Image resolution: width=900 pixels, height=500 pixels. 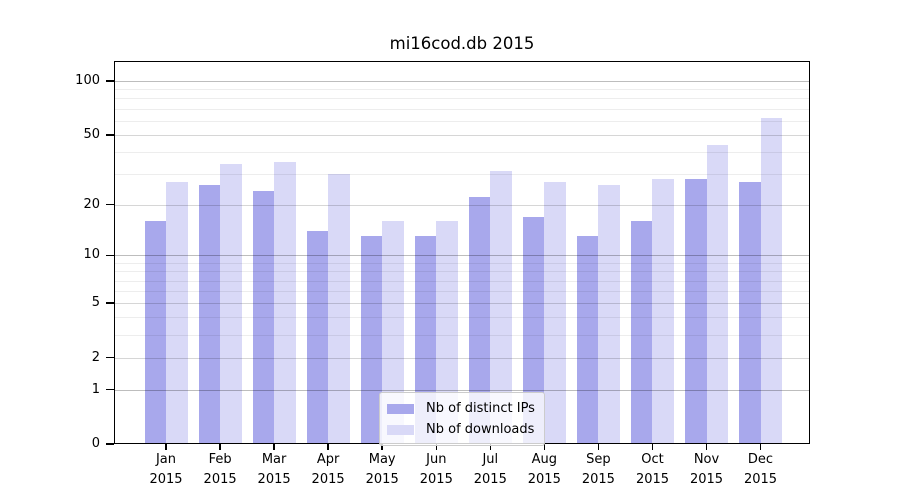 I want to click on x-tick-mark-feb, so click(x=220, y=447).